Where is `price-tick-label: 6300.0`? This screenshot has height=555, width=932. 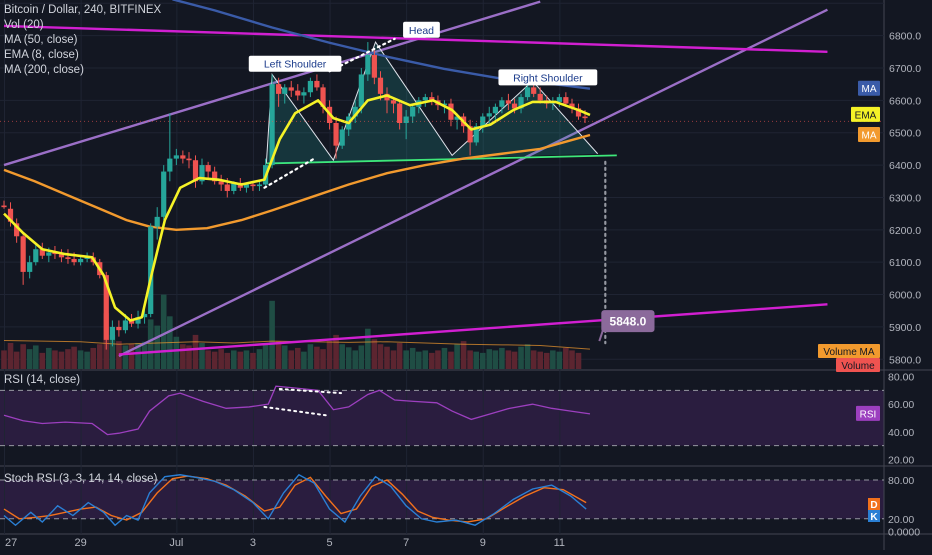 price-tick-label: 6300.0 is located at coordinates (905, 198).